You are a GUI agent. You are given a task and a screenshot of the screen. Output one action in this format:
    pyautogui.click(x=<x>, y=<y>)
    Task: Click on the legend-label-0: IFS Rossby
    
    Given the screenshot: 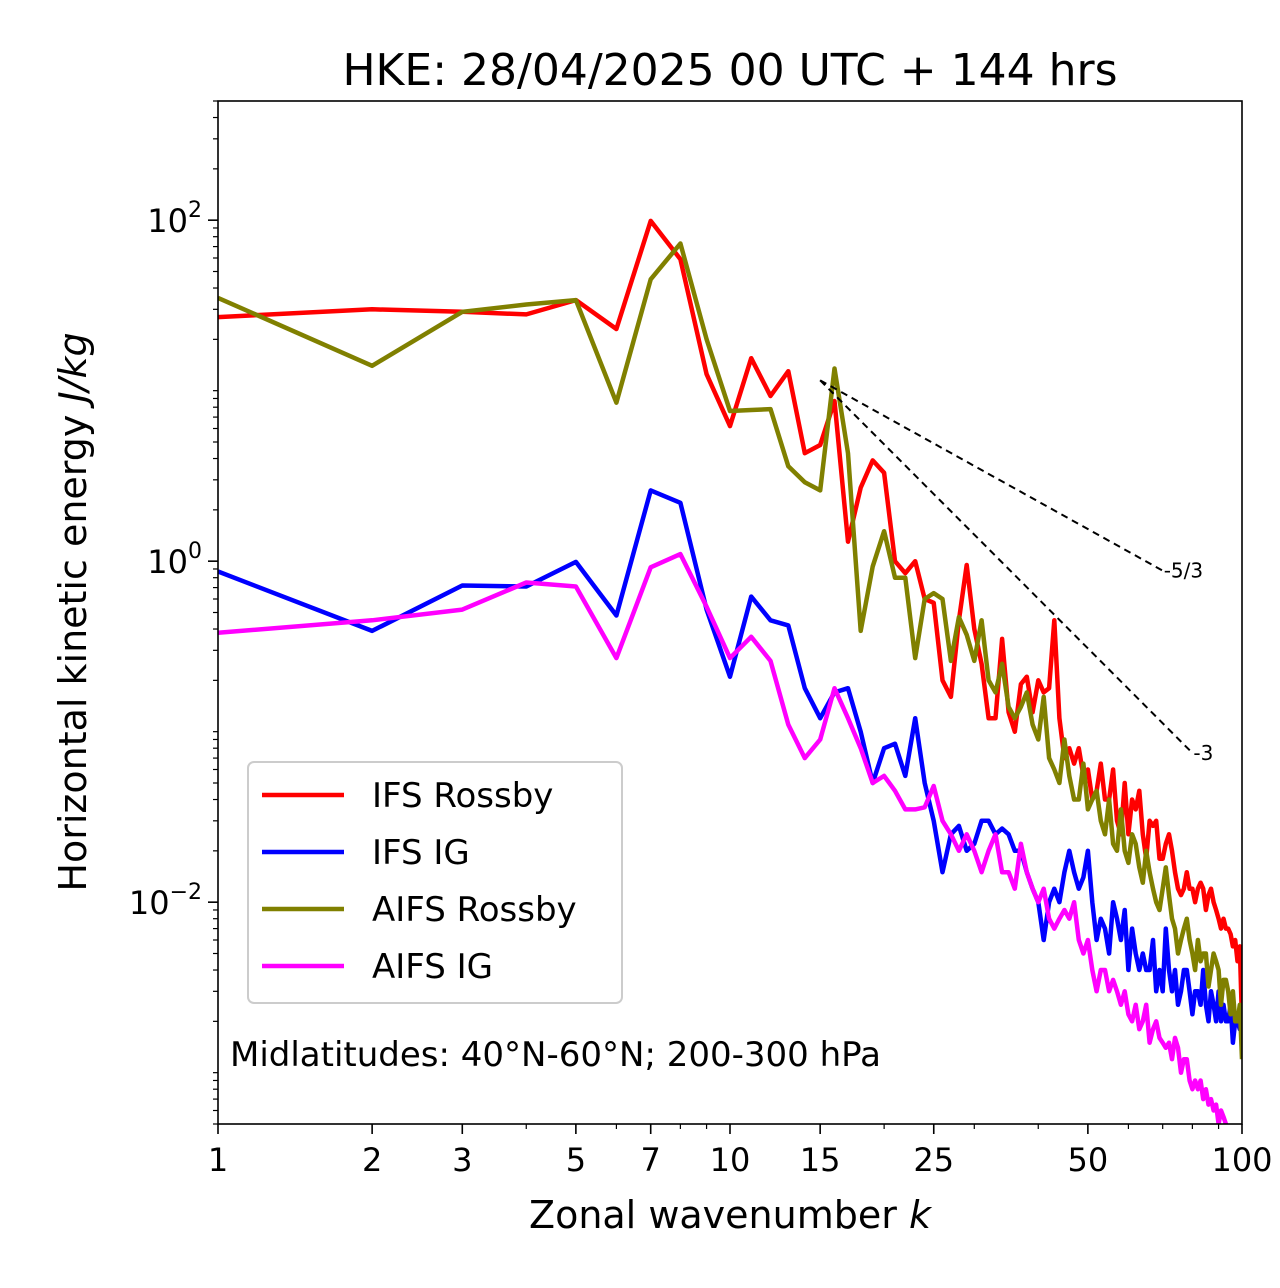 What is the action you would take?
    pyautogui.click(x=462, y=796)
    